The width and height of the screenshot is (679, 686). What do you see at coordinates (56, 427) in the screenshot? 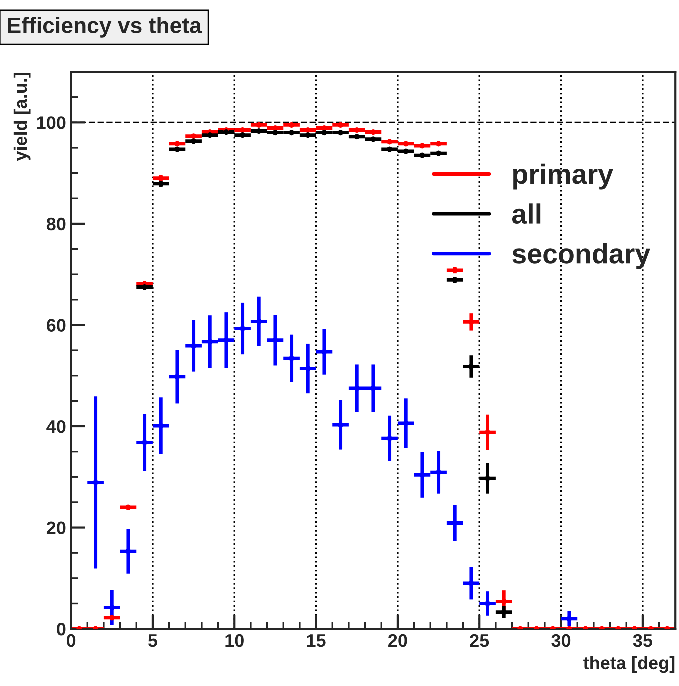
I see `y-tick-label: 40` at bounding box center [56, 427].